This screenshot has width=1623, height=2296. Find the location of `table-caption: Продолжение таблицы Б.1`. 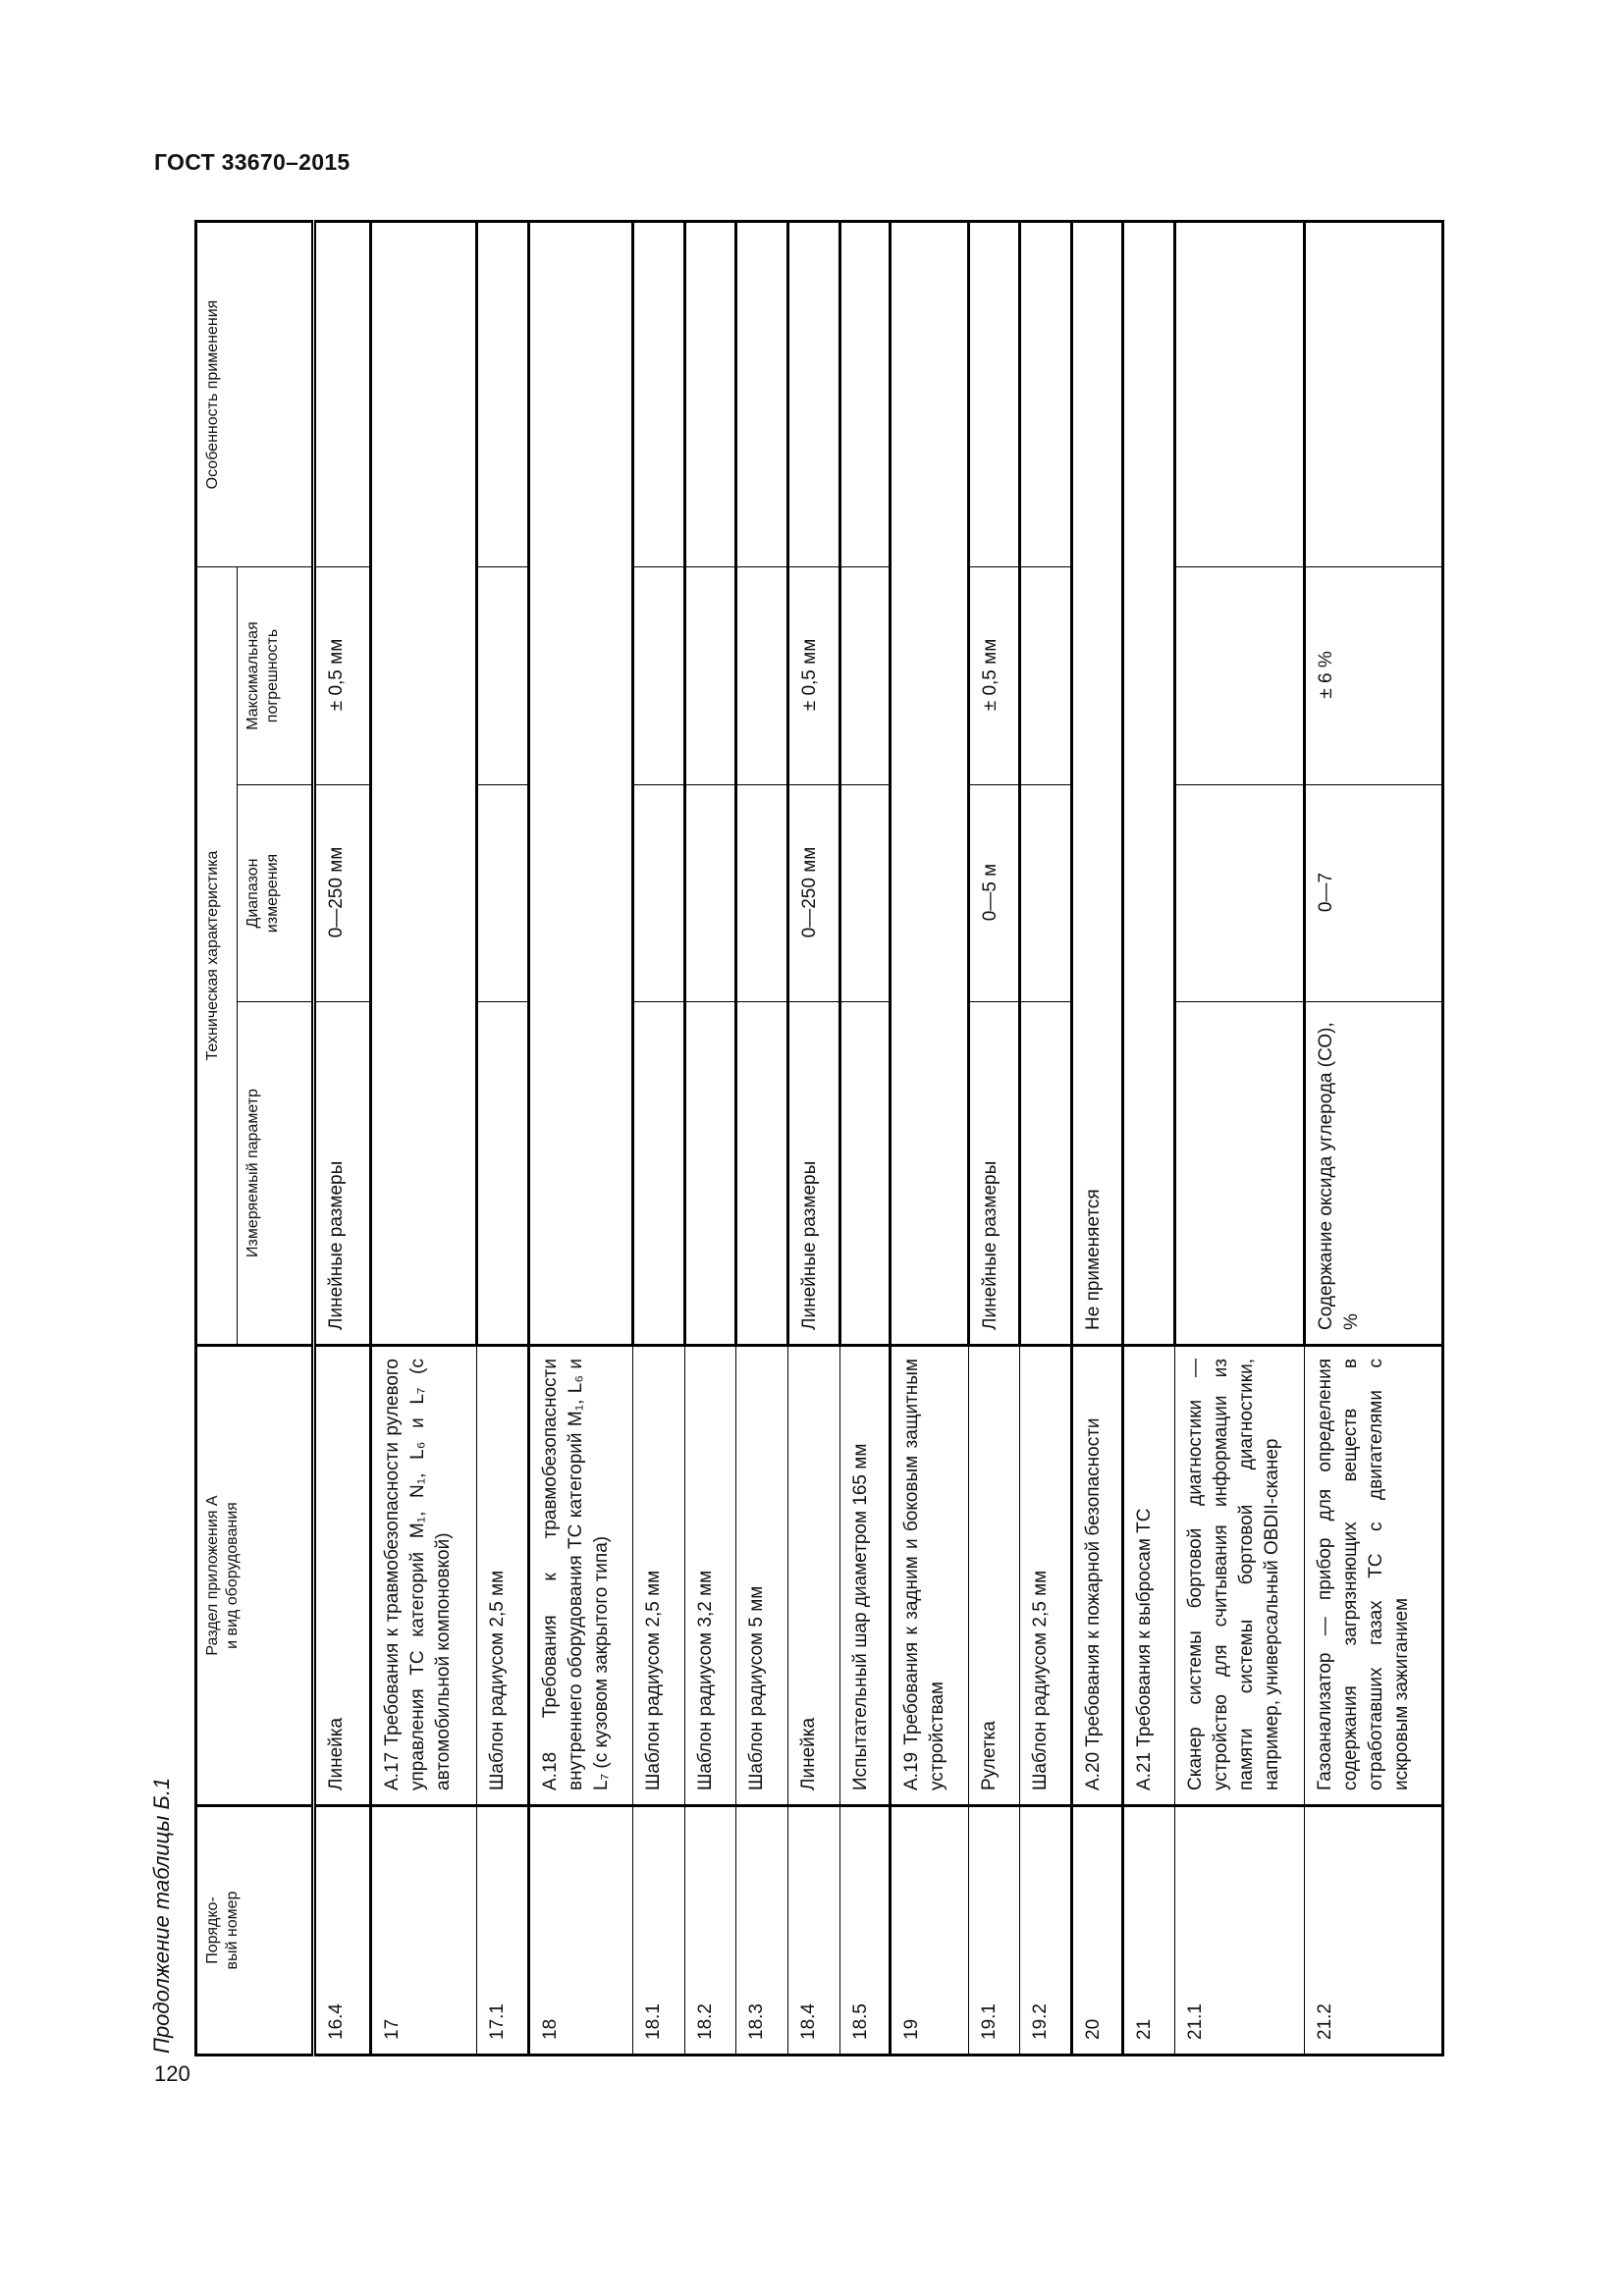

table-caption: Продолжение таблицы Б.1 is located at coordinates (161, 1915).